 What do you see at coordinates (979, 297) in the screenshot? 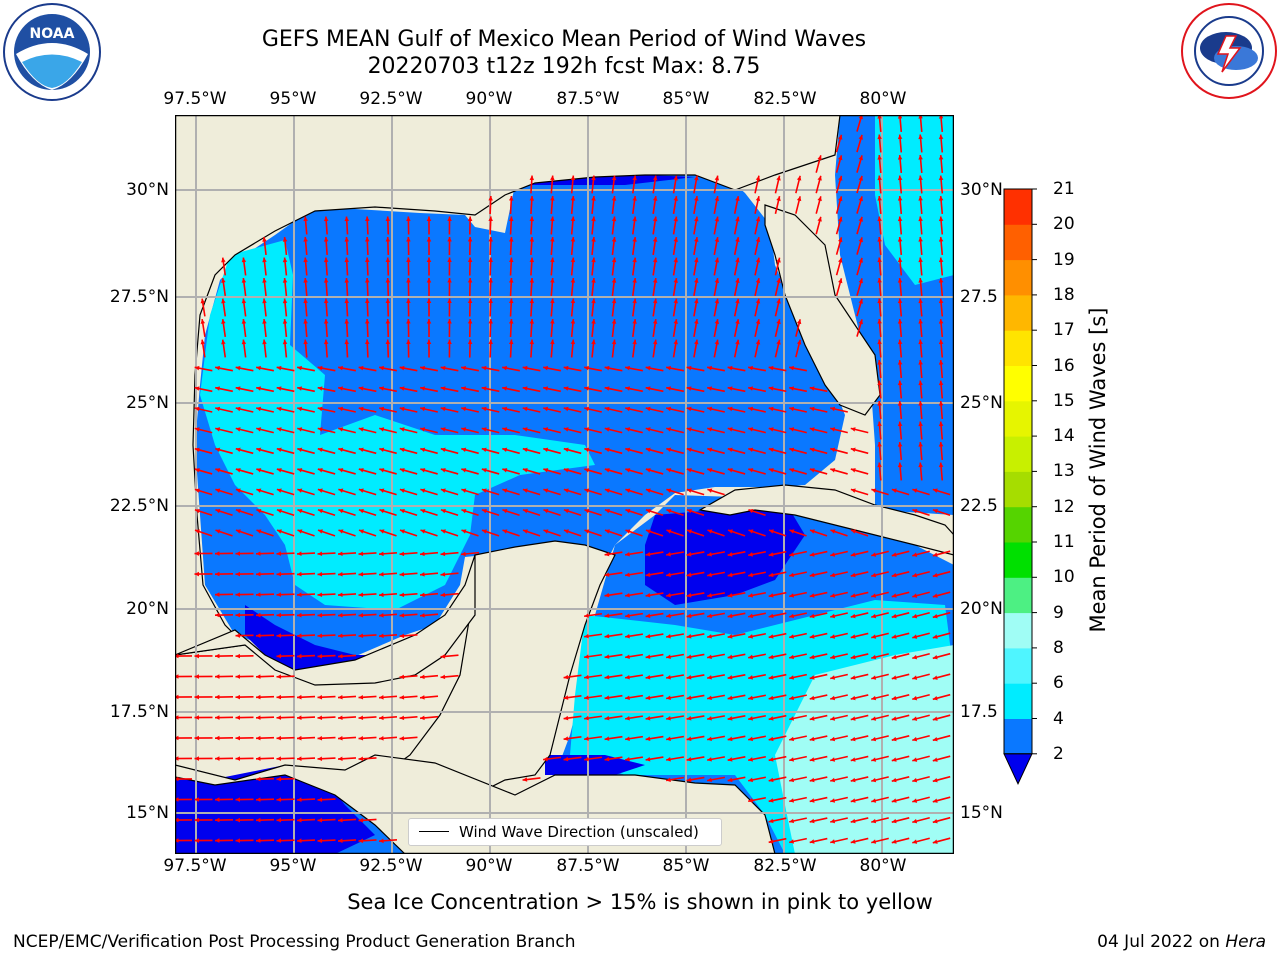
I see `lat-label-right-27-5: 27.5` at bounding box center [979, 297].